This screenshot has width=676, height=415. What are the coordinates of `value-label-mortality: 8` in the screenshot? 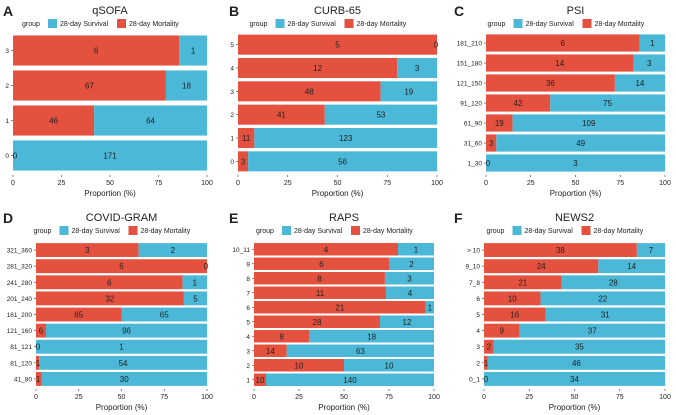 It's located at (281, 336).